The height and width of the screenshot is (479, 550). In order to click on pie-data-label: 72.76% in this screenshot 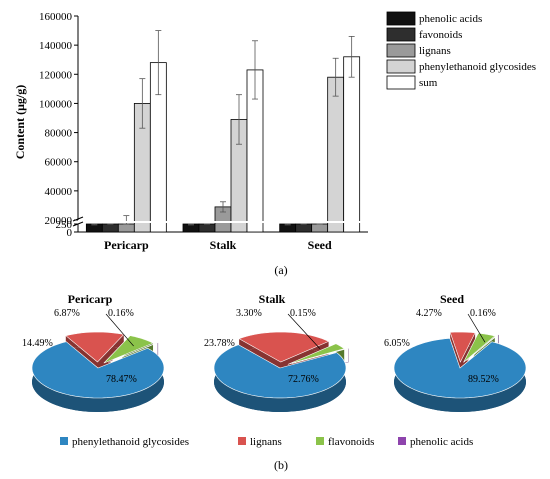, I will do `click(303, 379)`.